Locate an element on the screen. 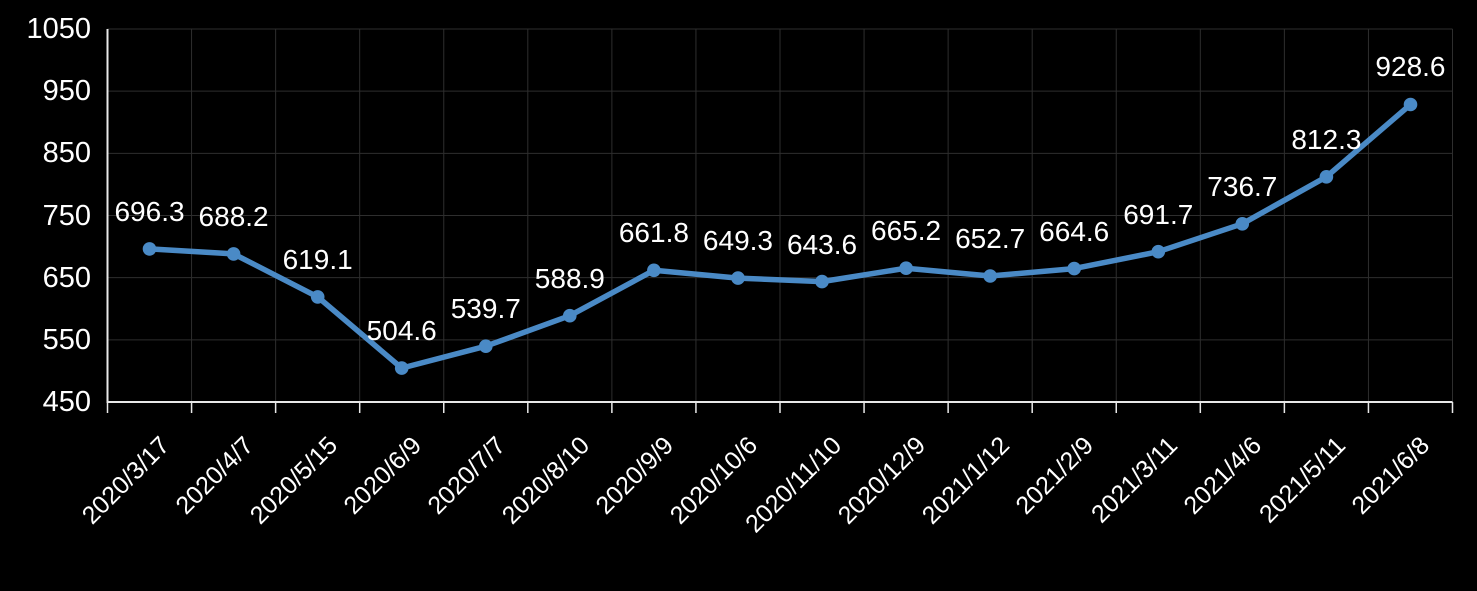  data-label: 665.2 is located at coordinates (906, 231).